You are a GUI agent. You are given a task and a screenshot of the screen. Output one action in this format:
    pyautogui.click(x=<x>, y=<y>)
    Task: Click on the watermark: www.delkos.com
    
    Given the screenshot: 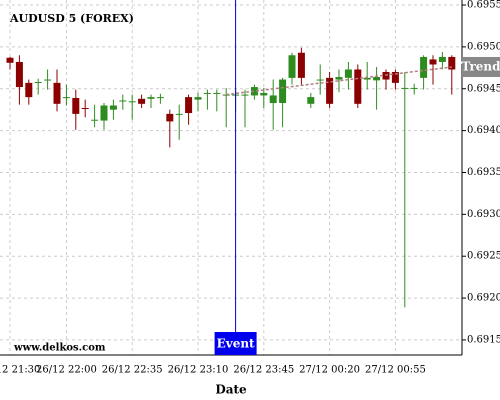 What is the action you would take?
    pyautogui.click(x=59, y=348)
    